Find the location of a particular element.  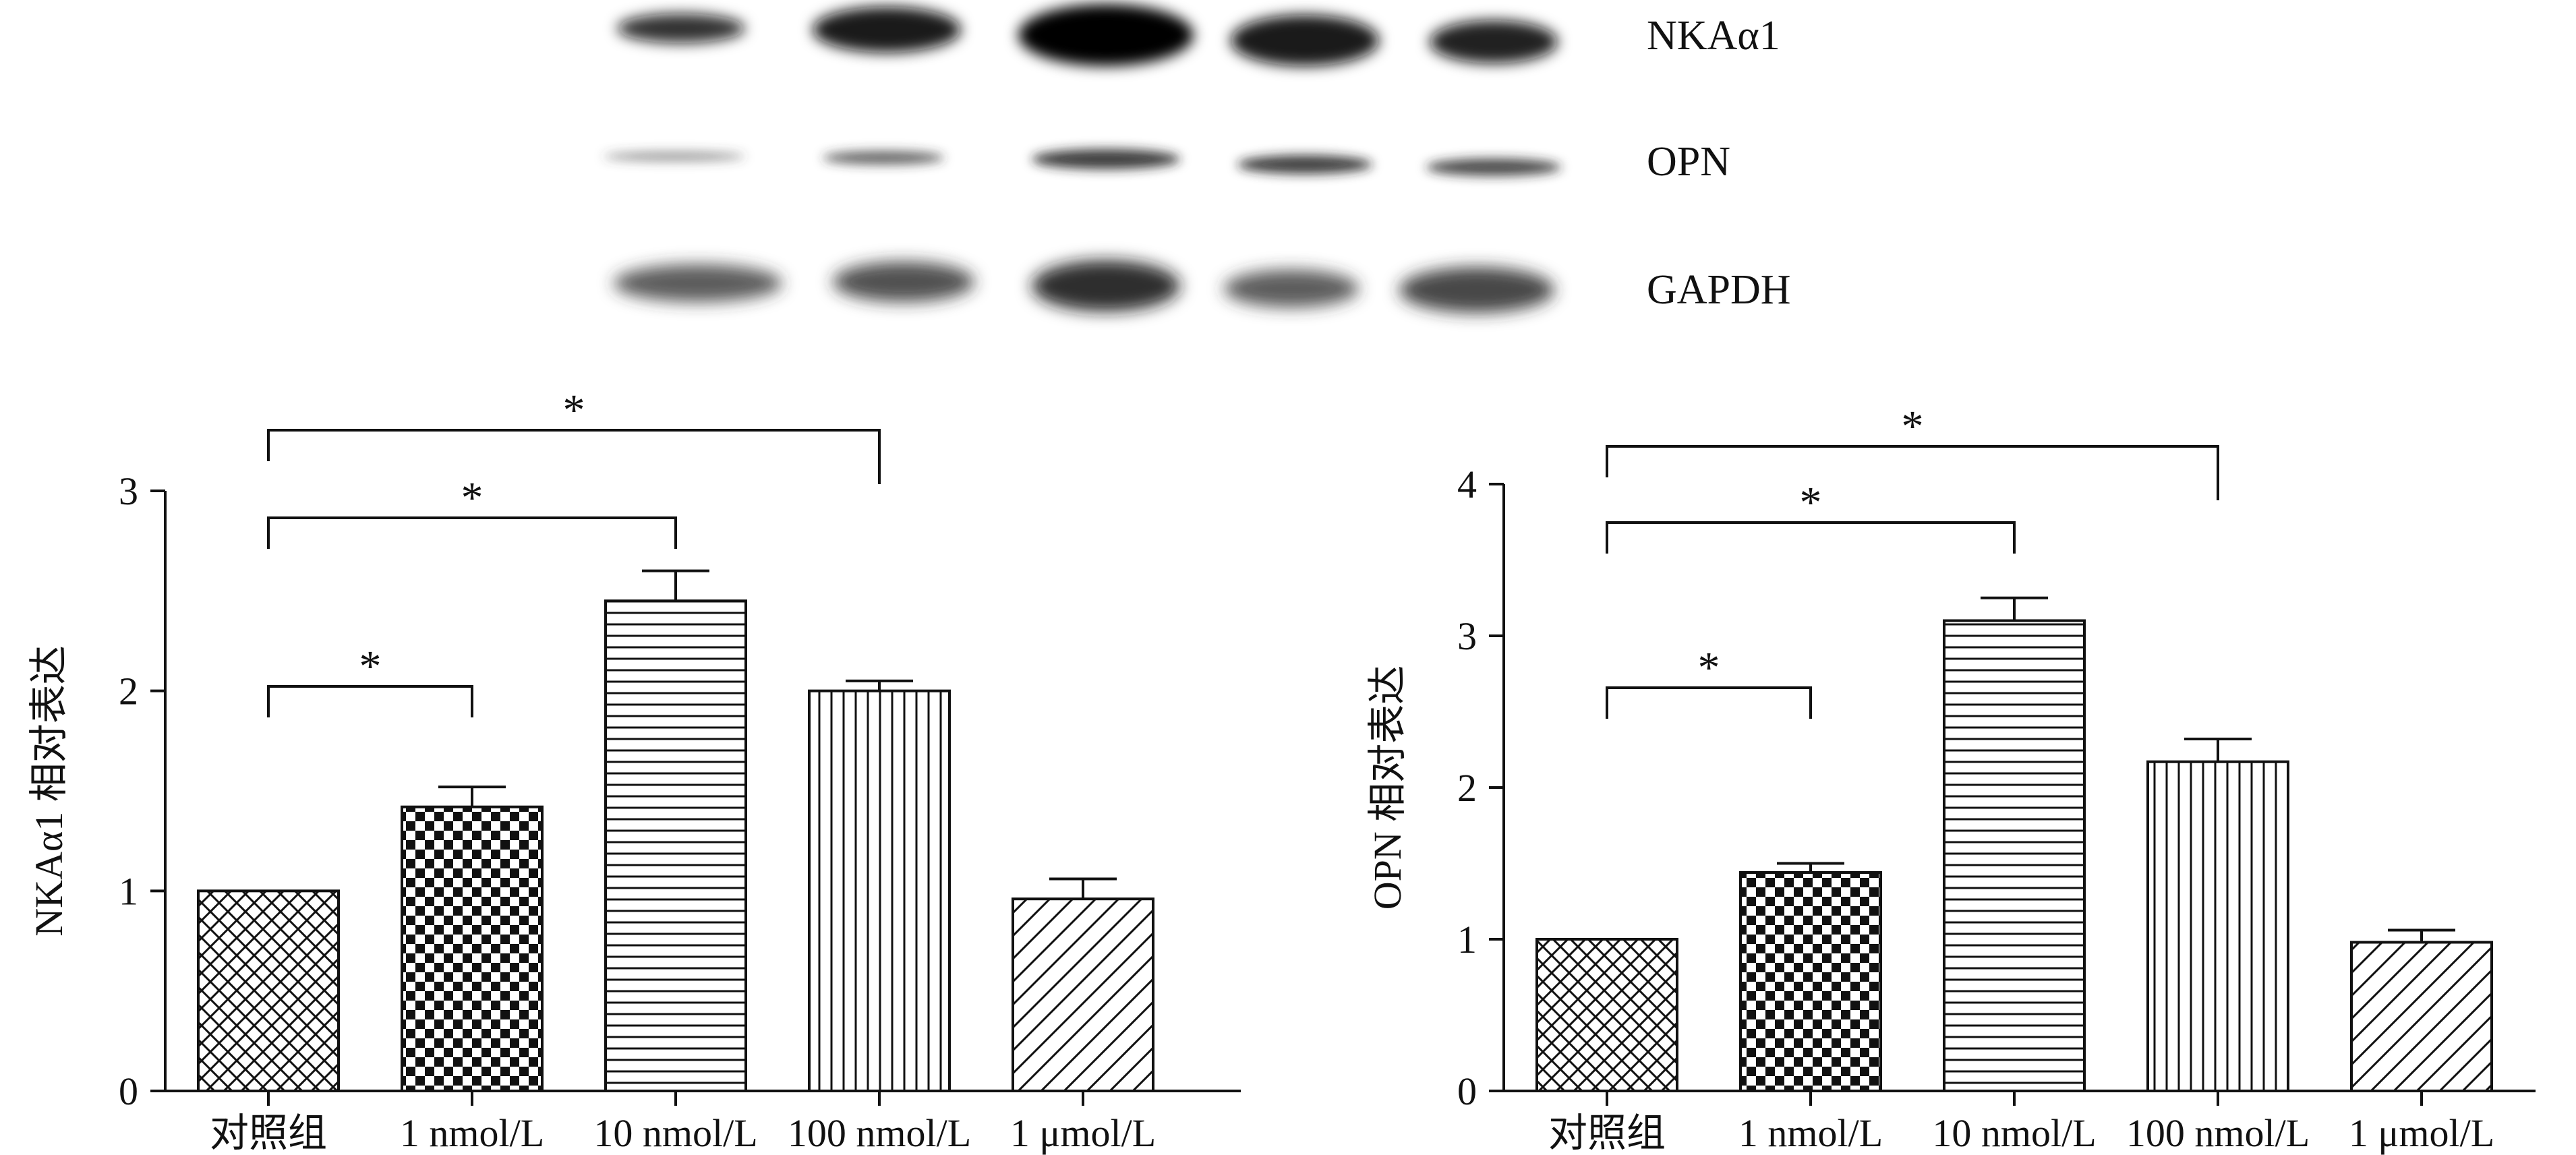

blot-label-nka: NKAα1 is located at coordinates (1714, 36).